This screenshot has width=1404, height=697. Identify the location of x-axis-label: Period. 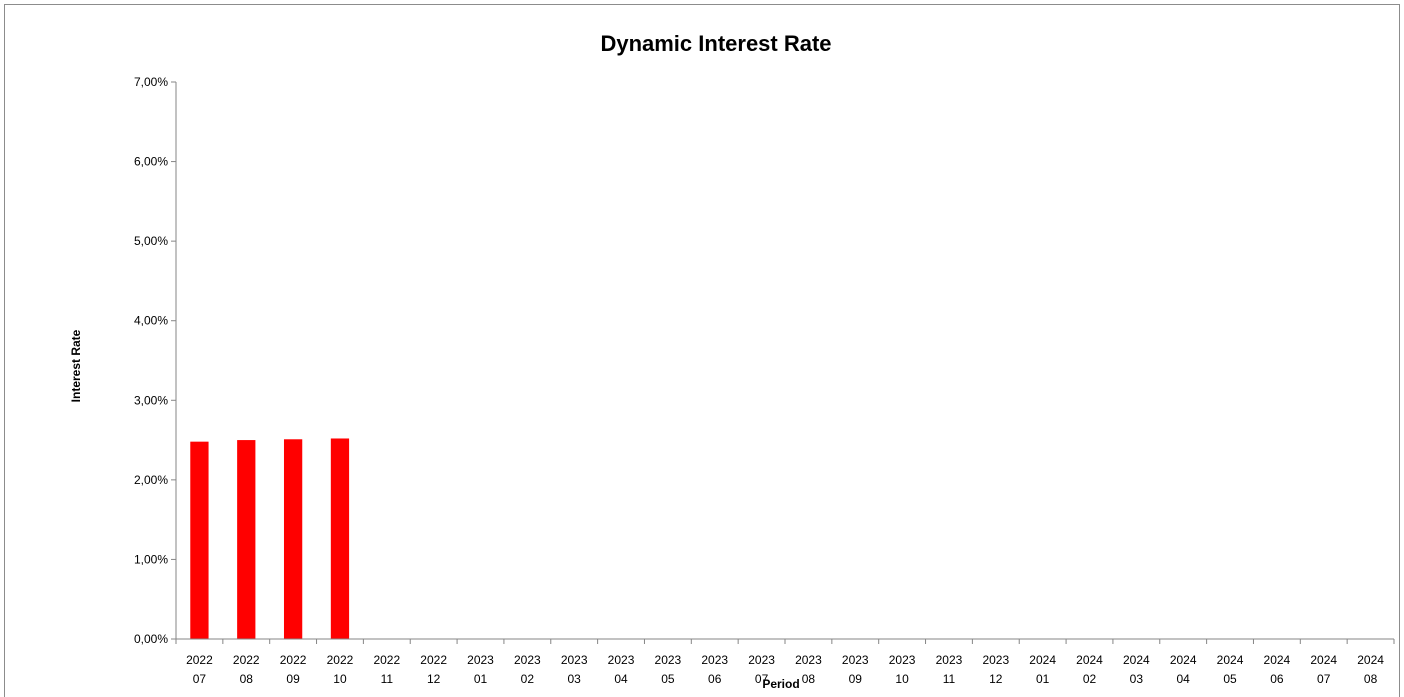
(780, 684).